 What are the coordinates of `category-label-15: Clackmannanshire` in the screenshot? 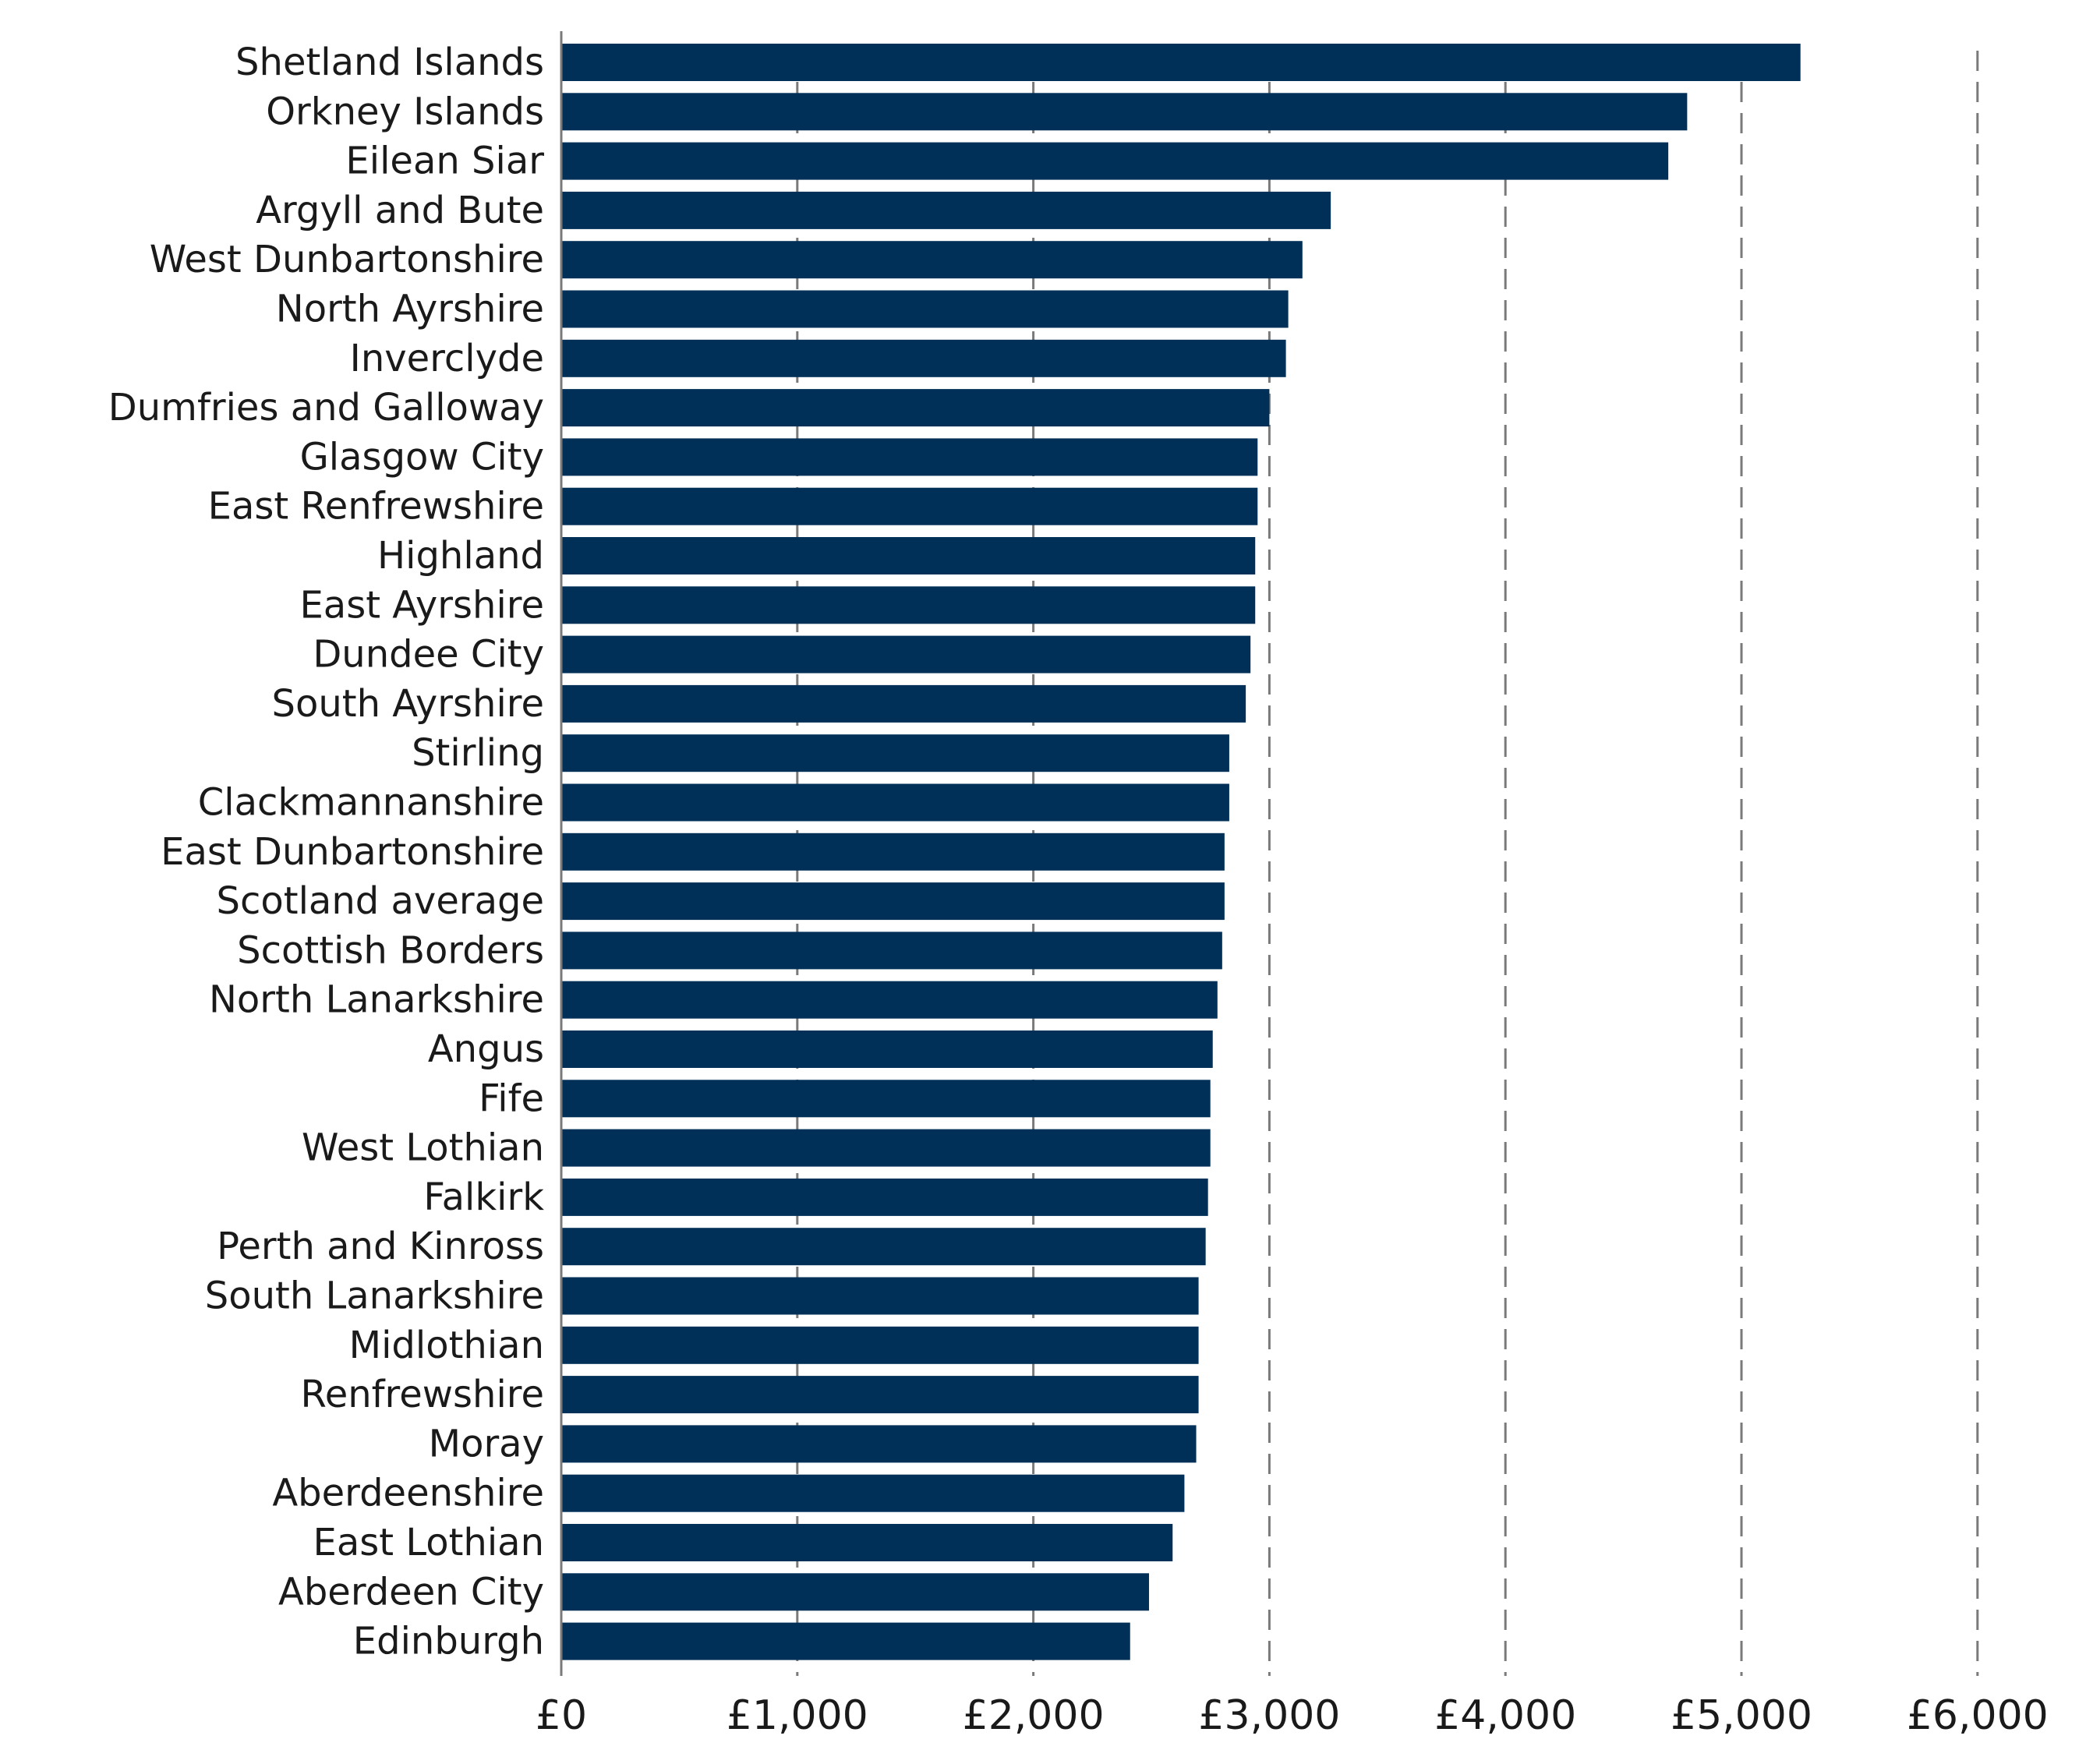 It's located at (371, 803).